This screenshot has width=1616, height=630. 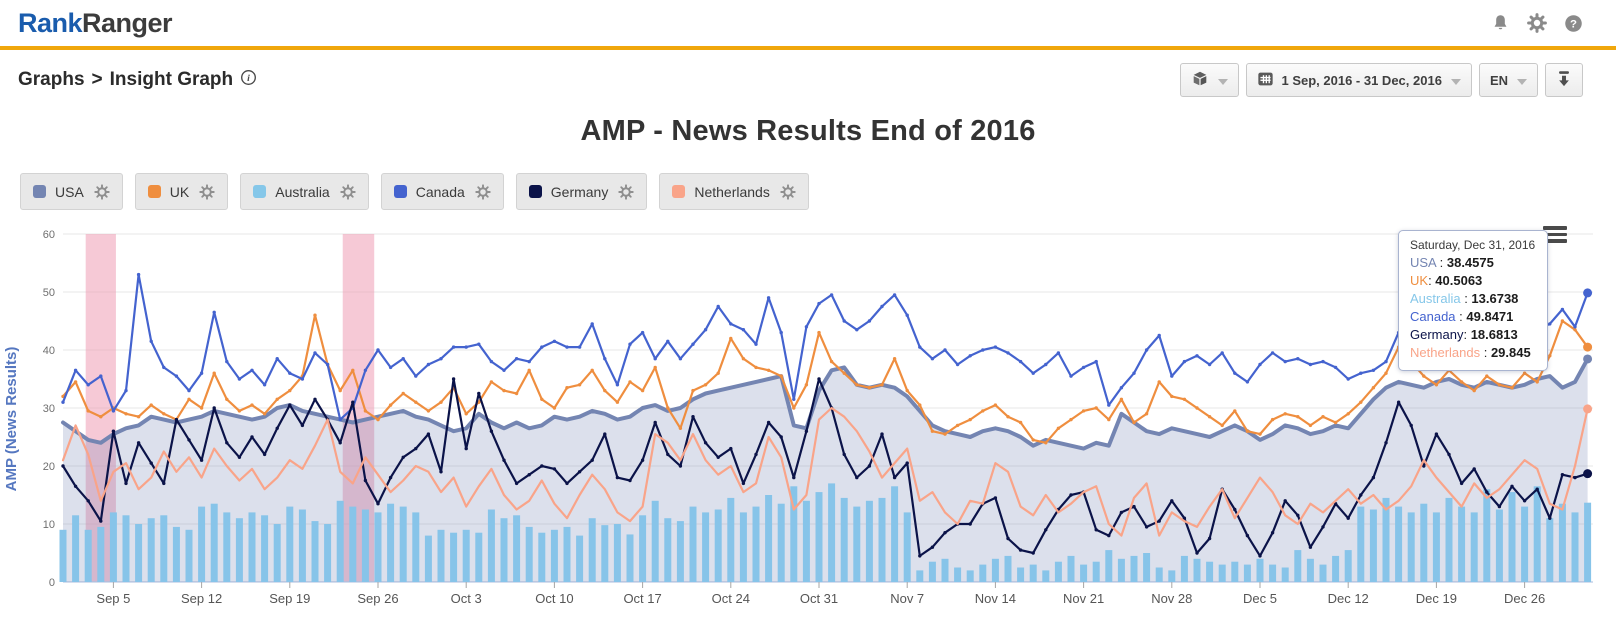 I want to click on legend-chip-netherlands: Netherlands, so click(x=734, y=191).